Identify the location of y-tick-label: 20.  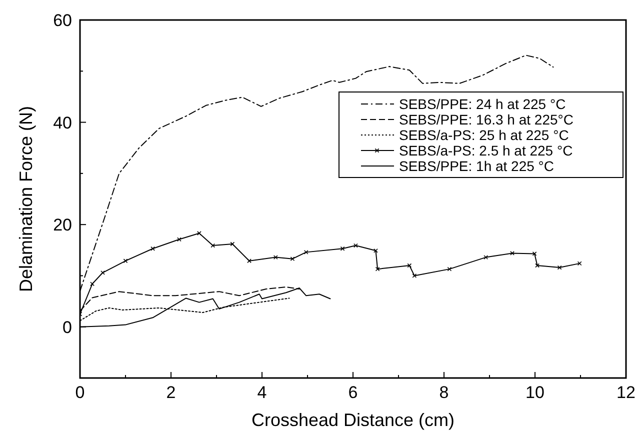
(62, 225).